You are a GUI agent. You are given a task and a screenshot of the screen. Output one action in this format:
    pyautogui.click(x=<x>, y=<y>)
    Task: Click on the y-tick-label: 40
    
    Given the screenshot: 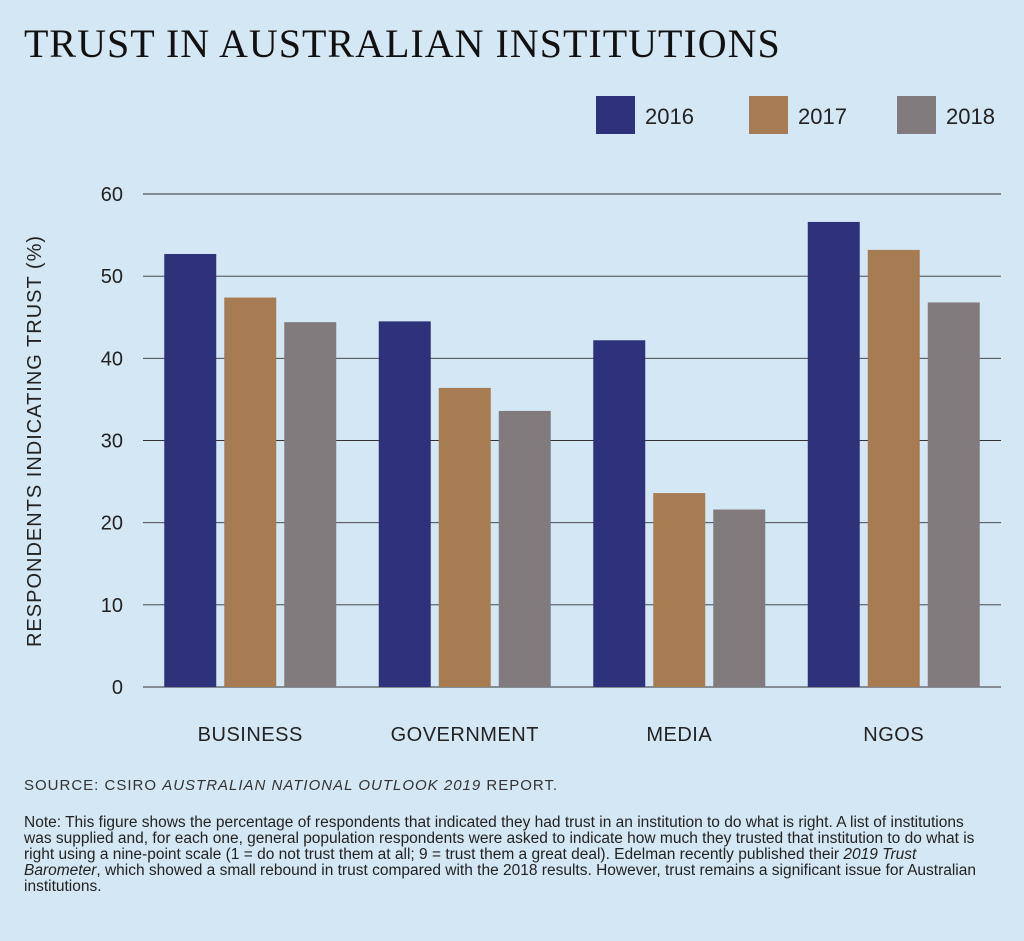 What is the action you would take?
    pyautogui.click(x=112, y=359)
    